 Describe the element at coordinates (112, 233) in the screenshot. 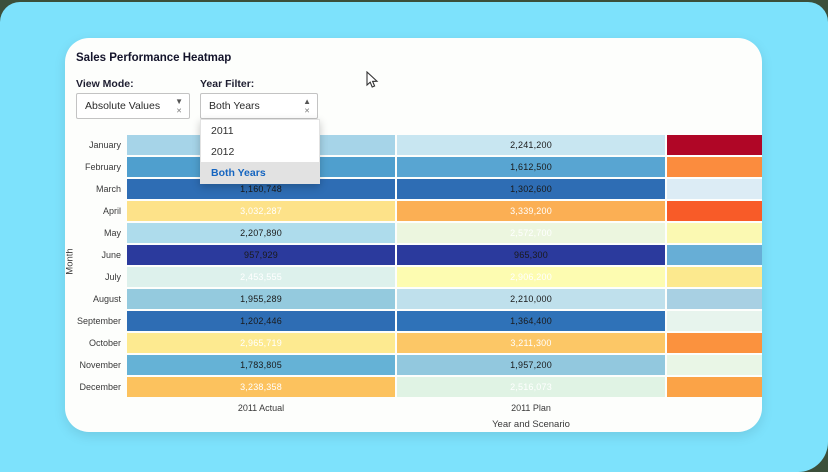

I see `month-label: May` at that location.